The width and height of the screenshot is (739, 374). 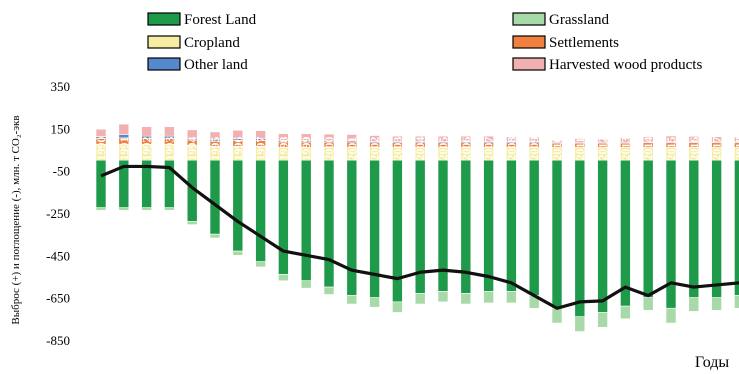 What do you see at coordinates (671, 149) in the screenshot?
I see `year-label: 2015` at bounding box center [671, 149].